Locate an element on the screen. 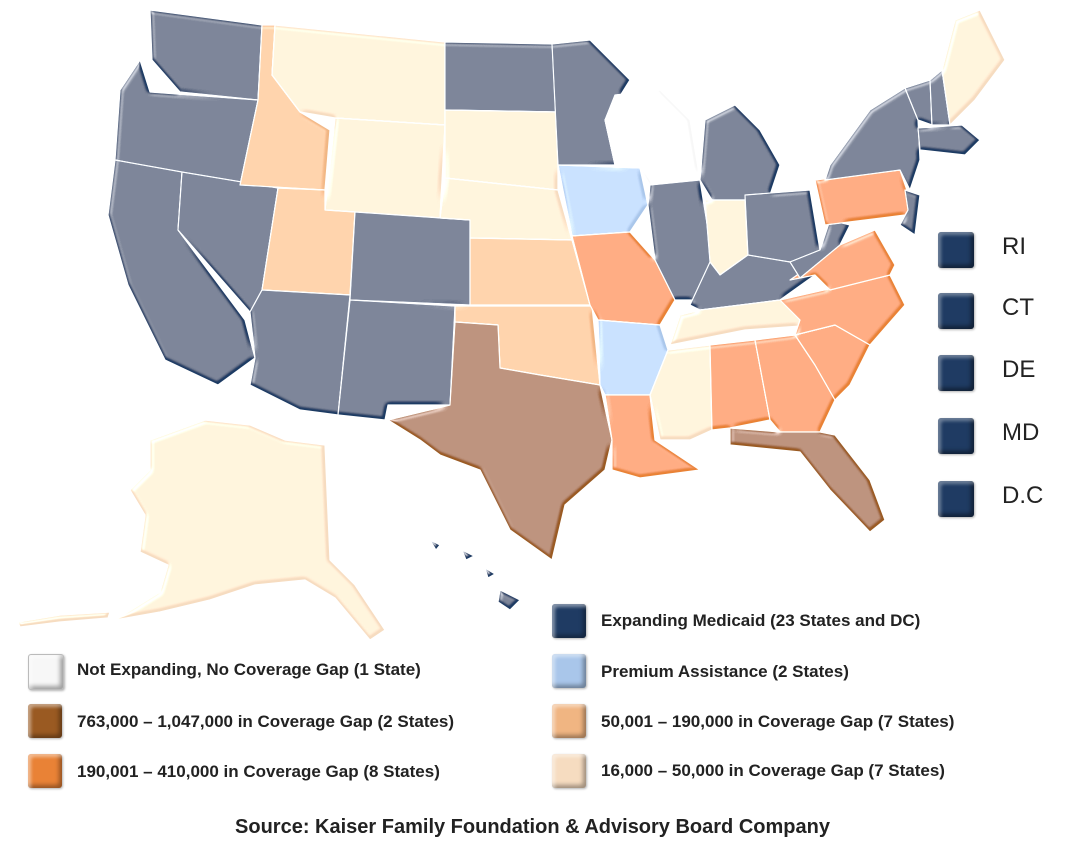 This screenshot has height=854, width=1065. legend-swatch-gap-190k is located at coordinates (45, 771).